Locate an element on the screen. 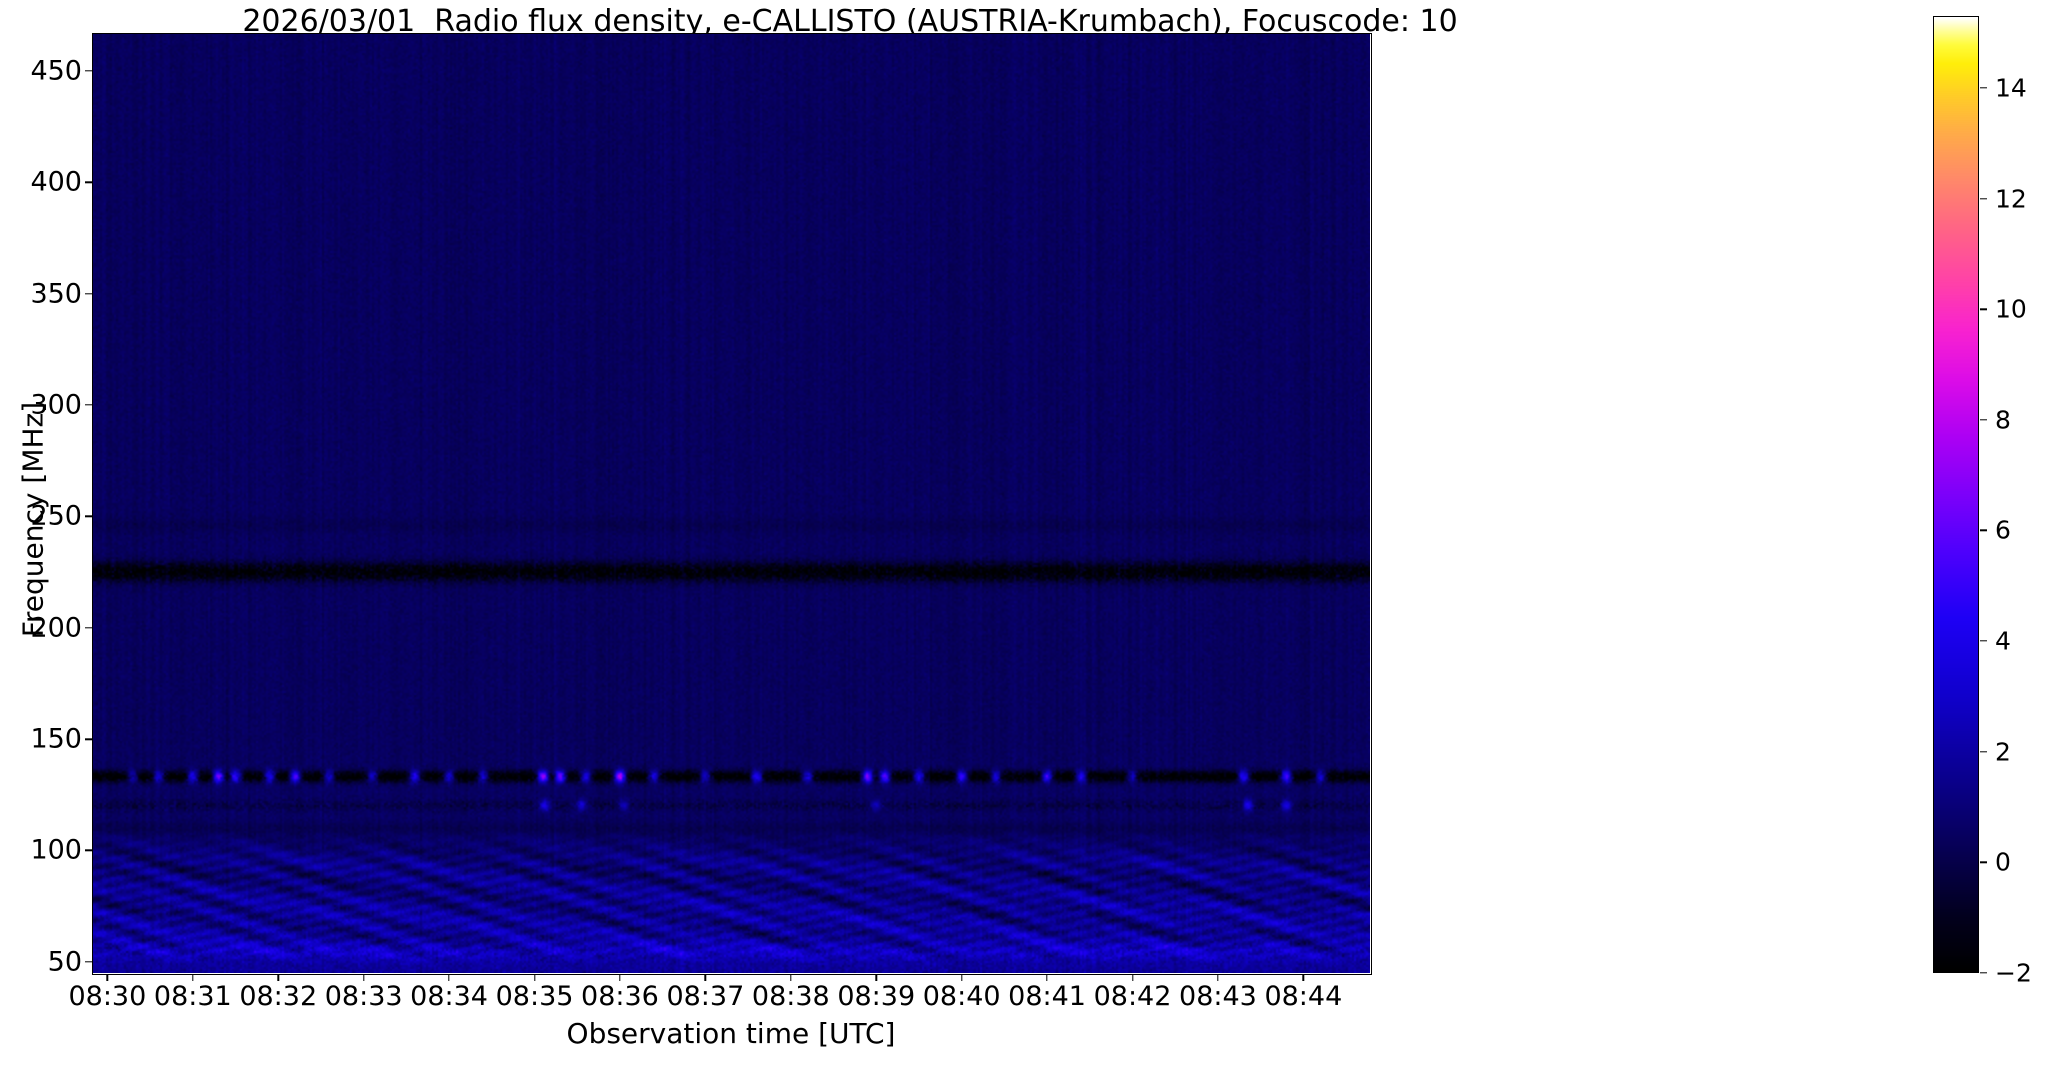 The image size is (2066, 1067). y-tick-label: 200 is located at coordinates (56, 628).